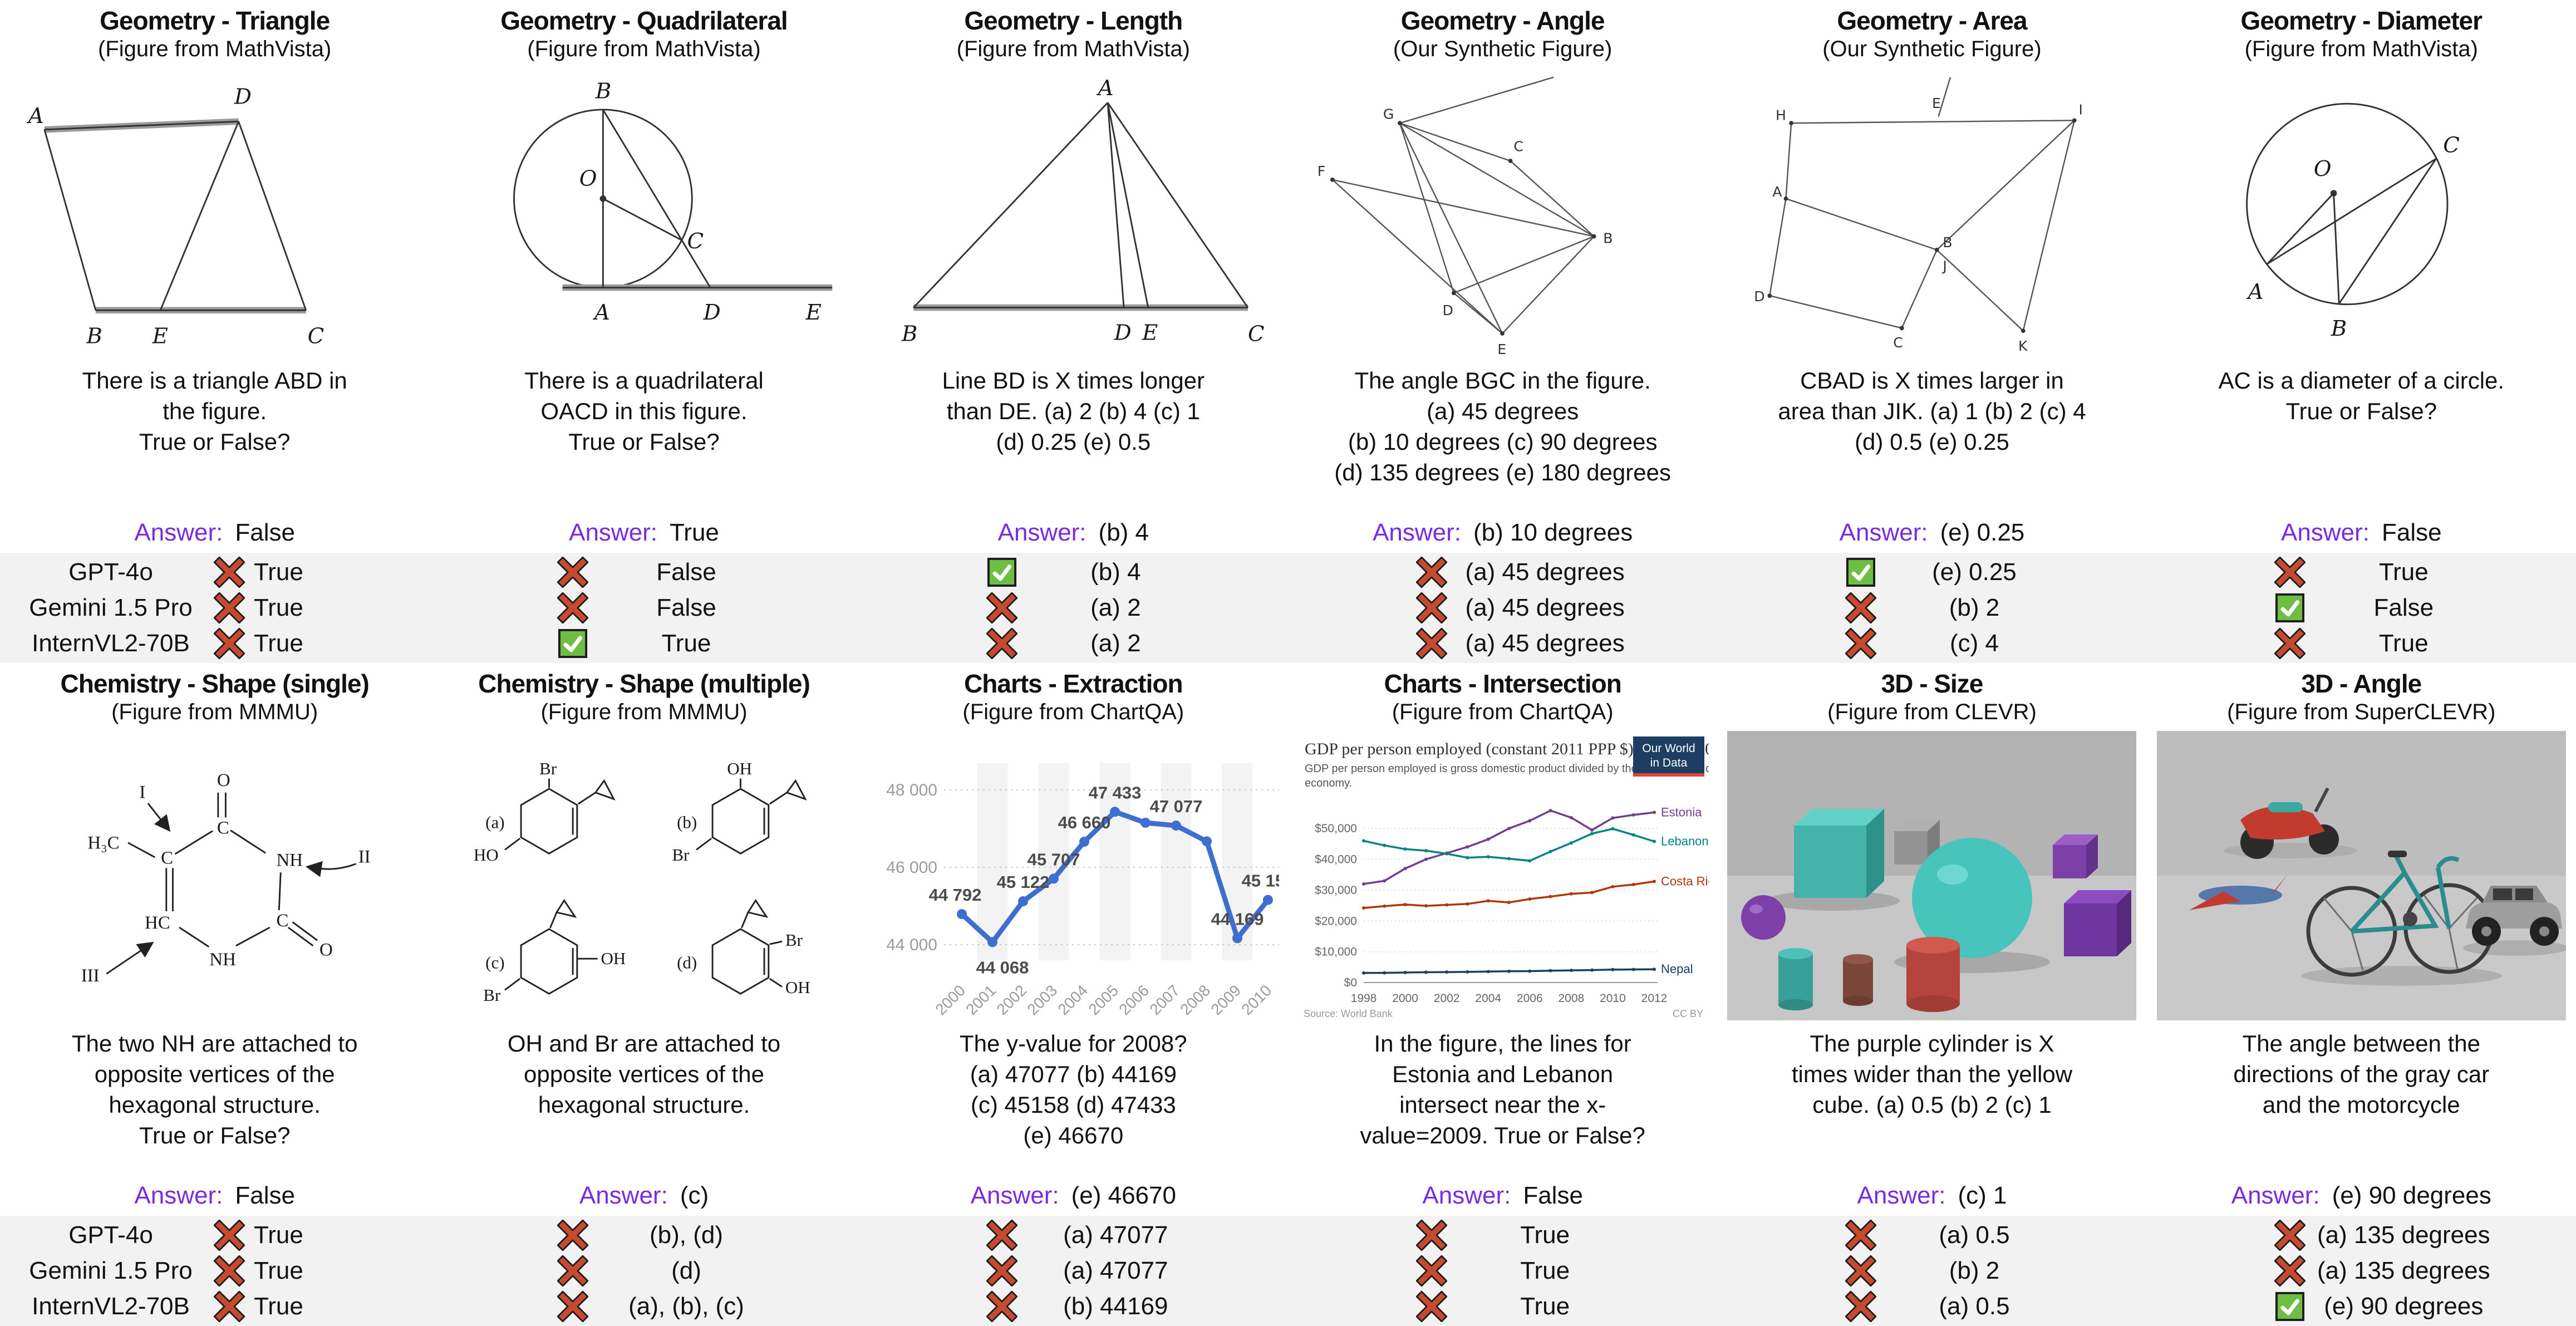 The height and width of the screenshot is (1326, 2576). Describe the element at coordinates (1054, 859) in the screenshot. I see `svg-text: 45 707` at that location.